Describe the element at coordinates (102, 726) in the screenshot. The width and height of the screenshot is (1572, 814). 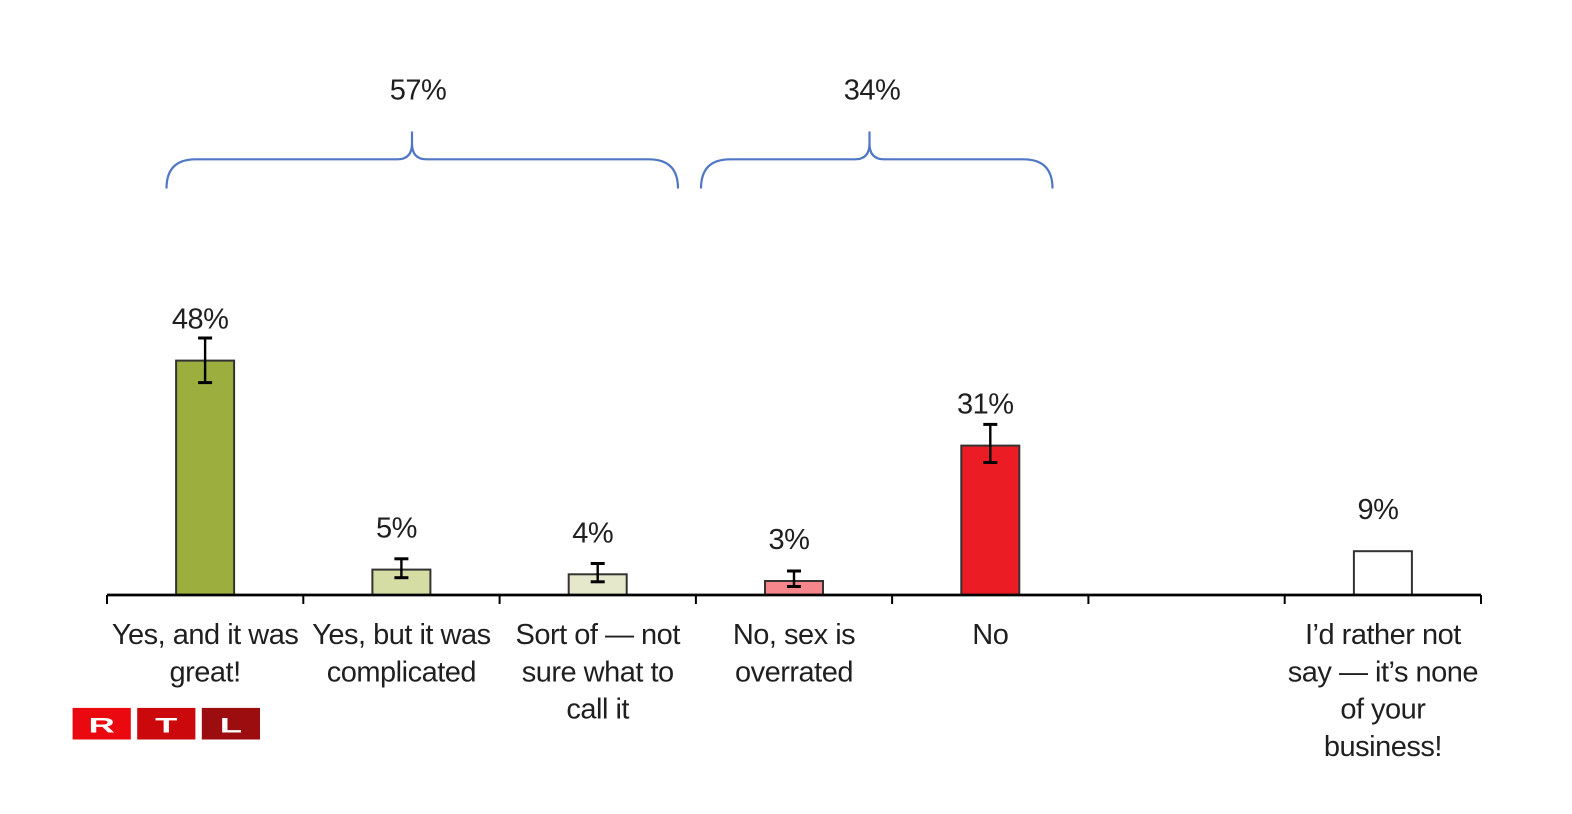
I see `svg-text: R` at that location.